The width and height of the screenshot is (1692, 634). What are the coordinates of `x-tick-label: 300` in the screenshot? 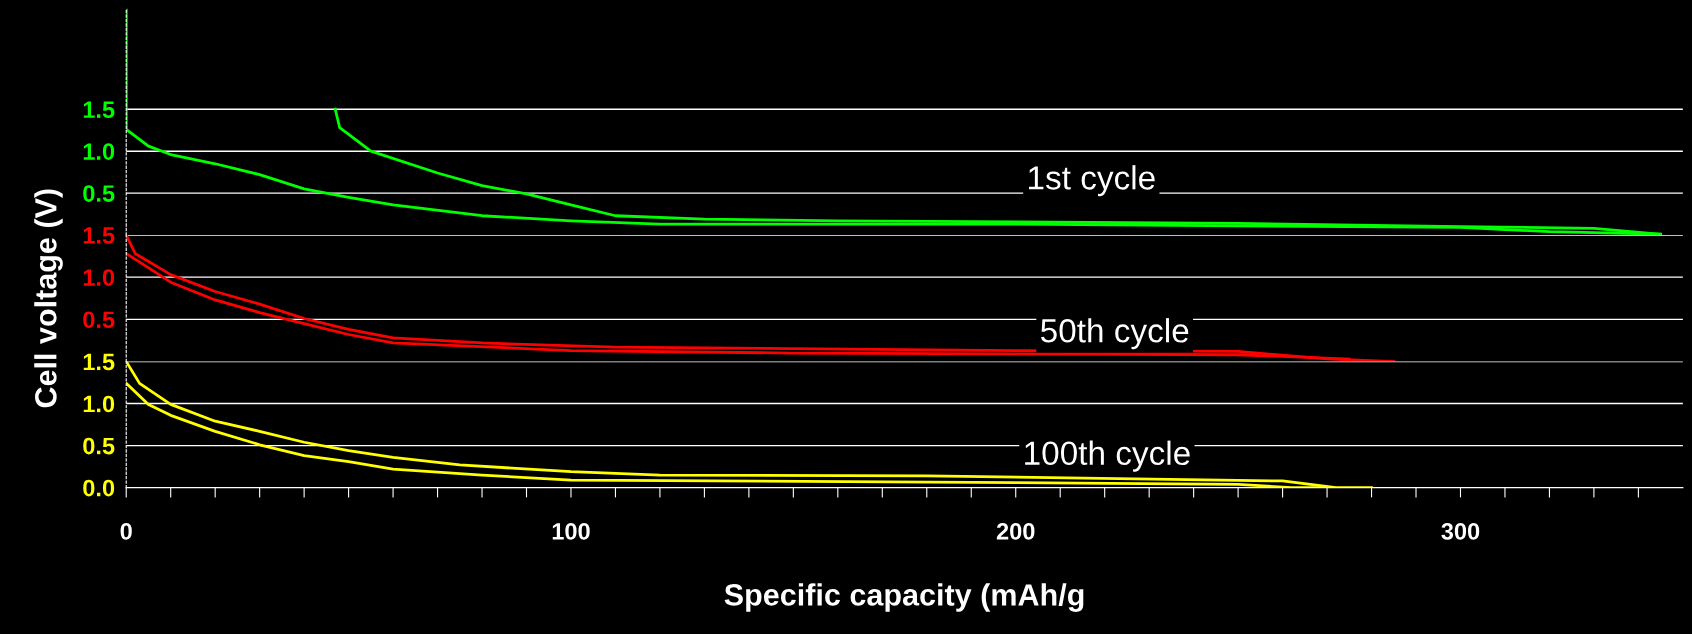 It's located at (1460, 531).